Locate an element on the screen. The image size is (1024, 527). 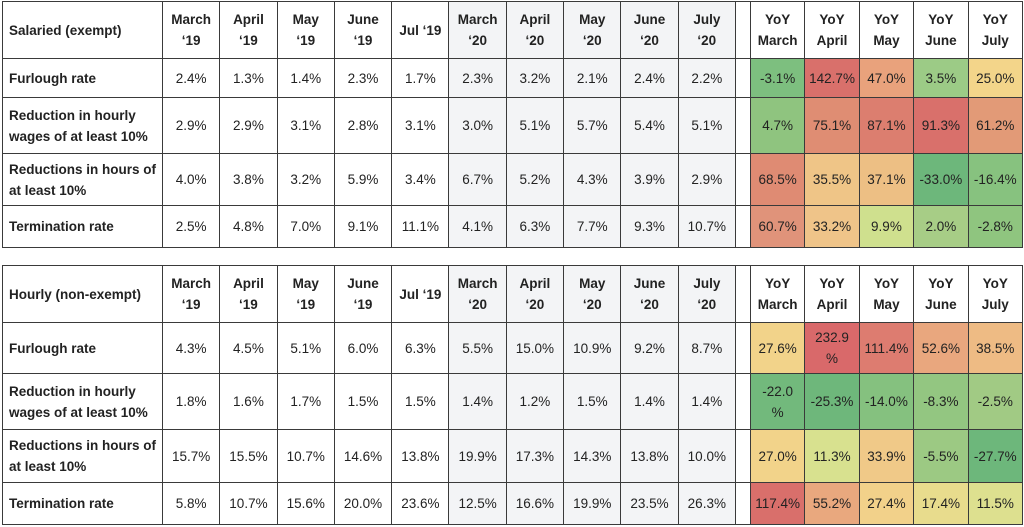
yoy-value: 47.0% is located at coordinates (886, 78).